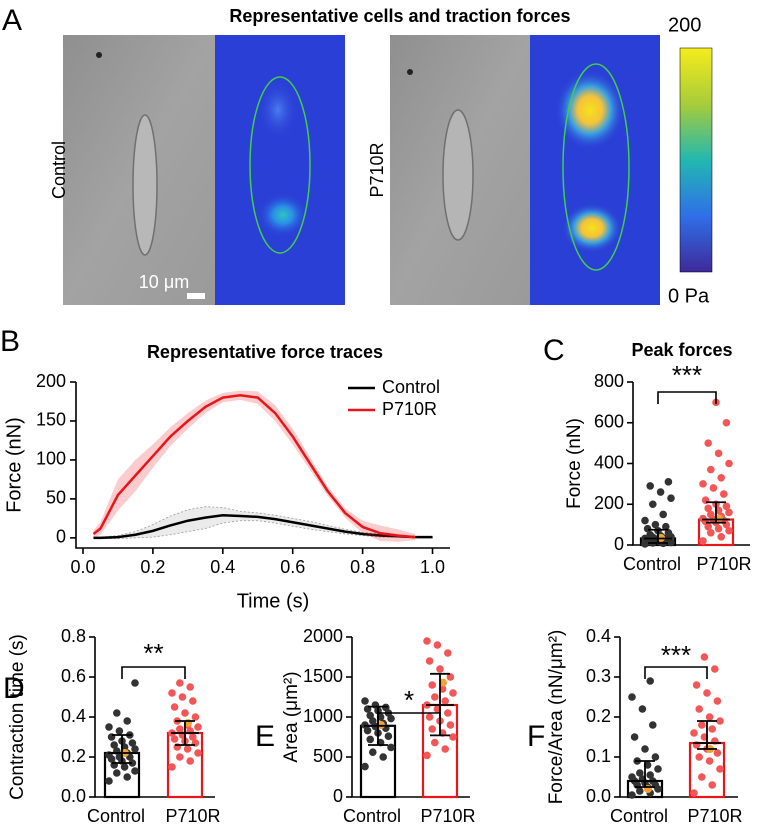 The image size is (763, 829). Describe the element at coordinates (447, 816) in the screenshot. I see `x-tick-label: P710R` at that location.